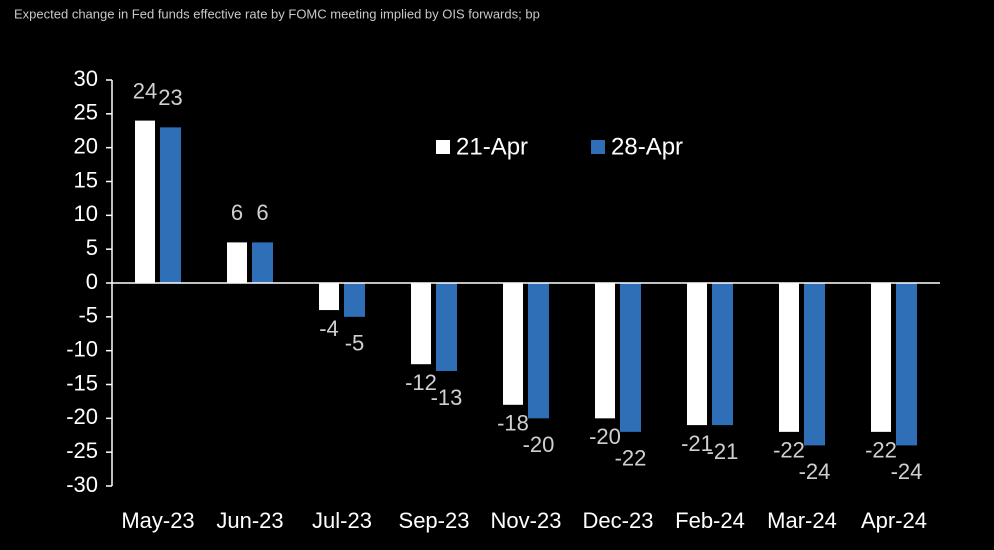 The image size is (994, 550). Describe the element at coordinates (447, 397) in the screenshot. I see `data-label: -13` at that location.